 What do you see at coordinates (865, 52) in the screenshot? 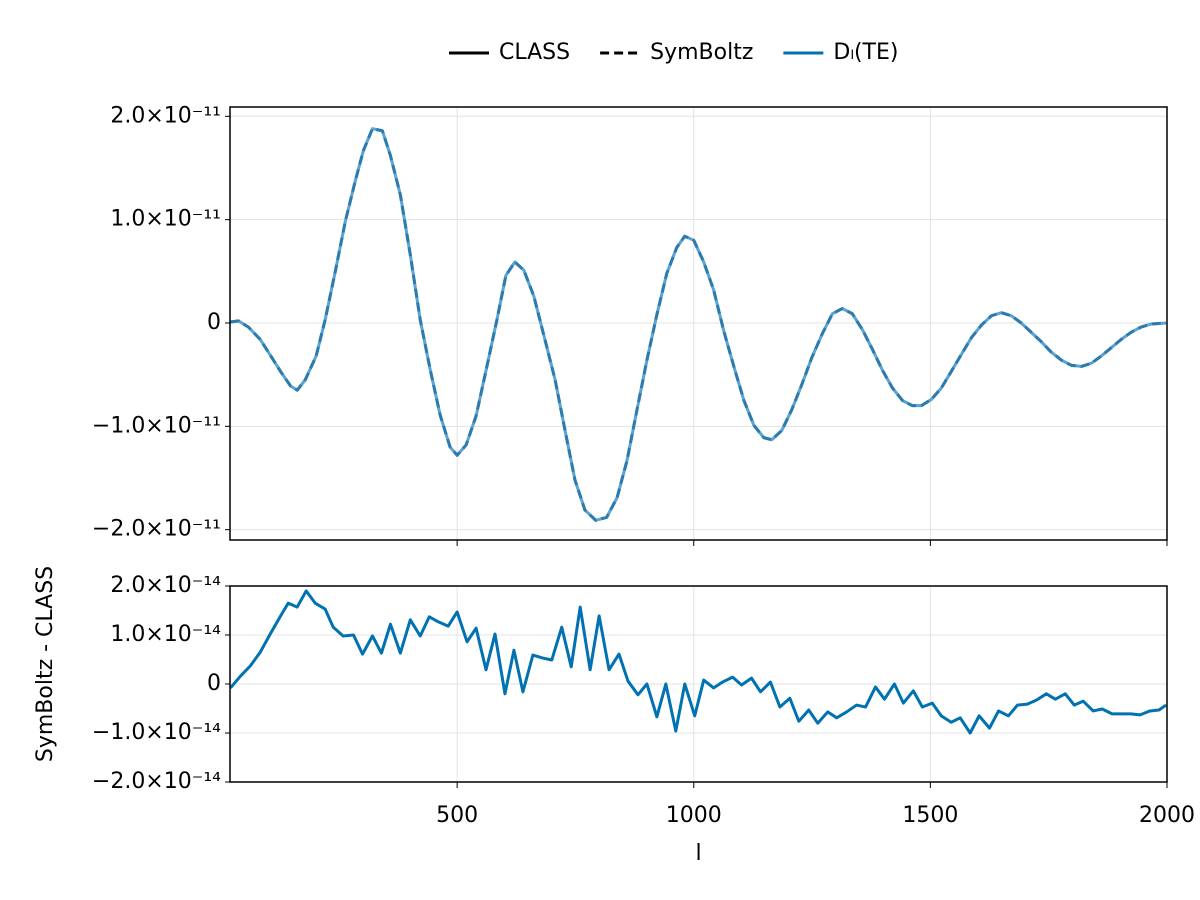
I see `legend-label: Dₗ(TE)` at bounding box center [865, 52].